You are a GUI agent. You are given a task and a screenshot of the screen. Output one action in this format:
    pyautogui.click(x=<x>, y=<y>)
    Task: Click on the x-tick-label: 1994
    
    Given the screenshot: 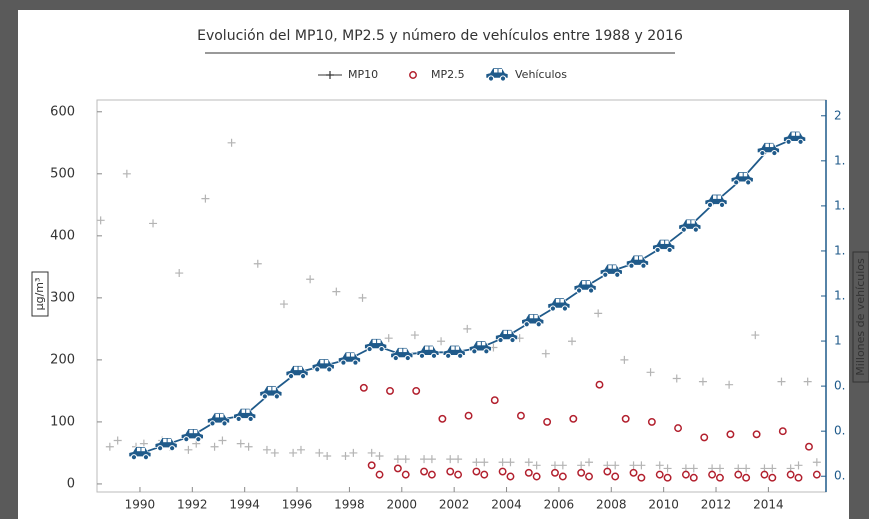 What is the action you would take?
    pyautogui.click(x=244, y=505)
    